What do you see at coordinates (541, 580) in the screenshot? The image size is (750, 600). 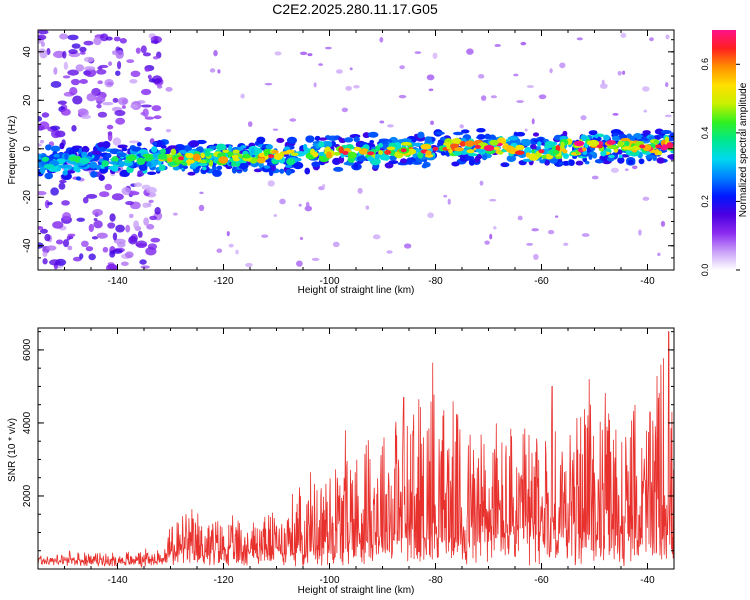 I see `snr-x-tick-label: -60` at bounding box center [541, 580].